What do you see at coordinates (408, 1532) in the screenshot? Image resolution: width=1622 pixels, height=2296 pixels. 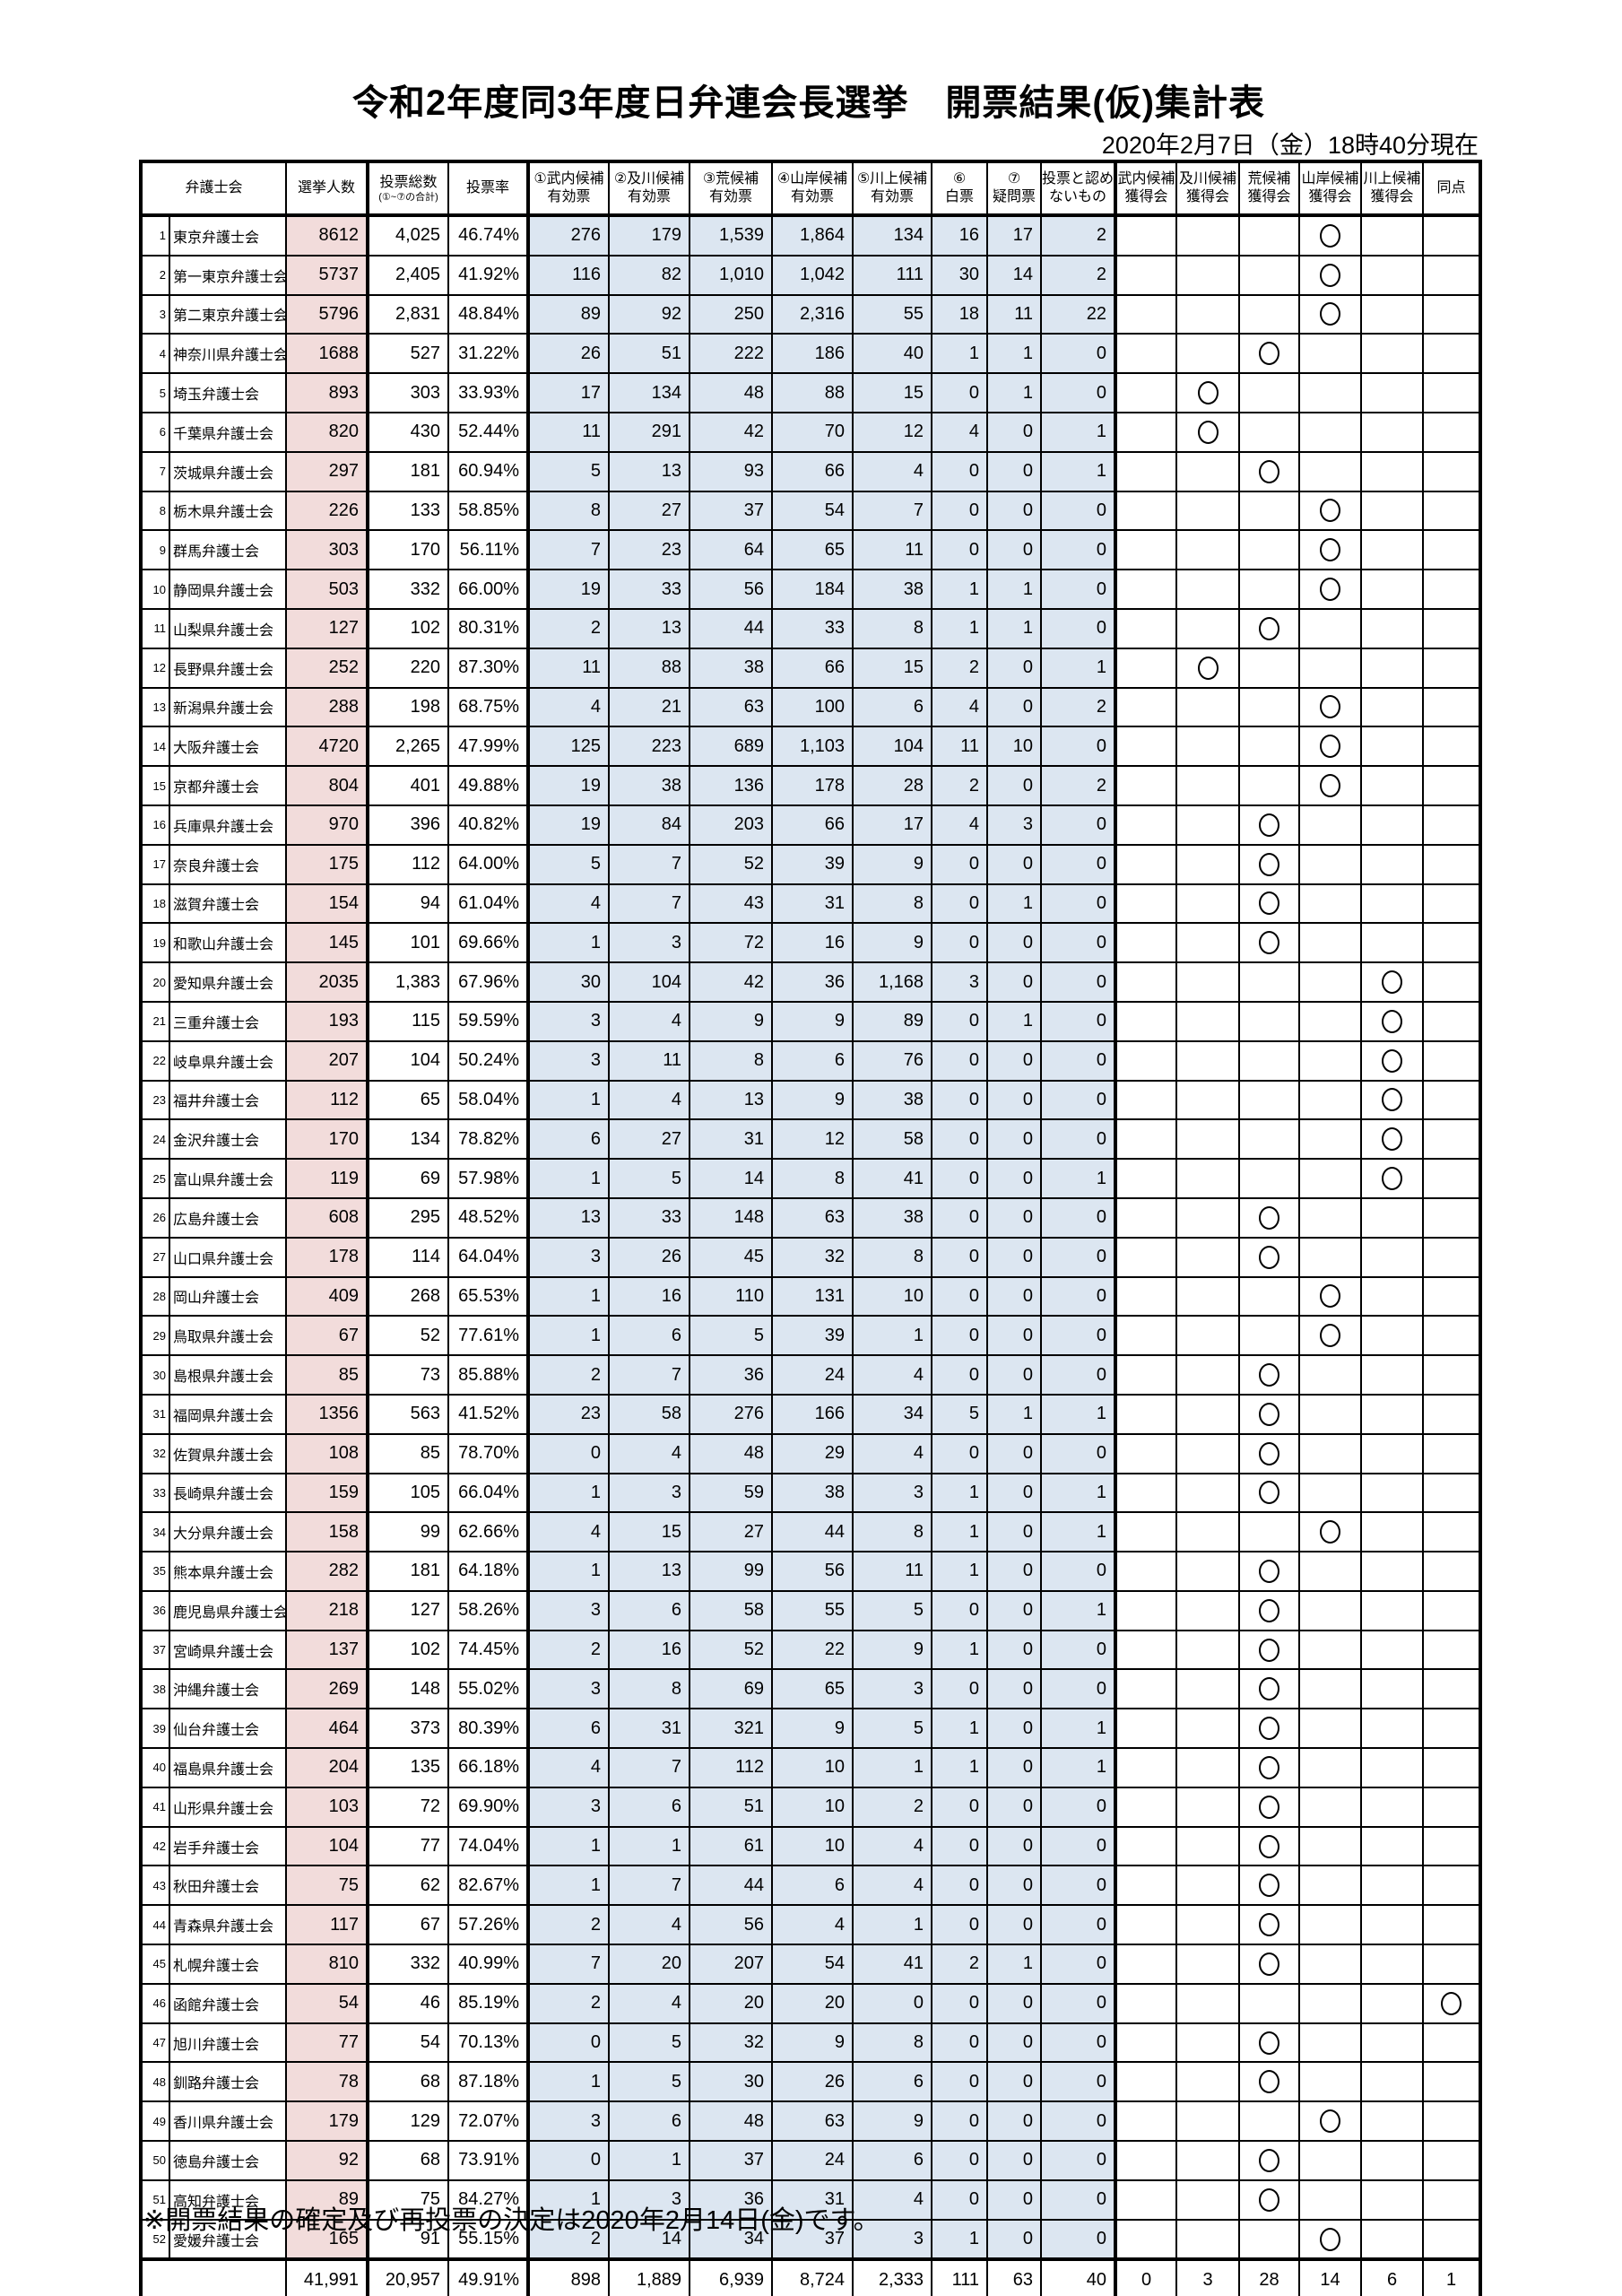 I see `total-votes-cell: 99` at bounding box center [408, 1532].